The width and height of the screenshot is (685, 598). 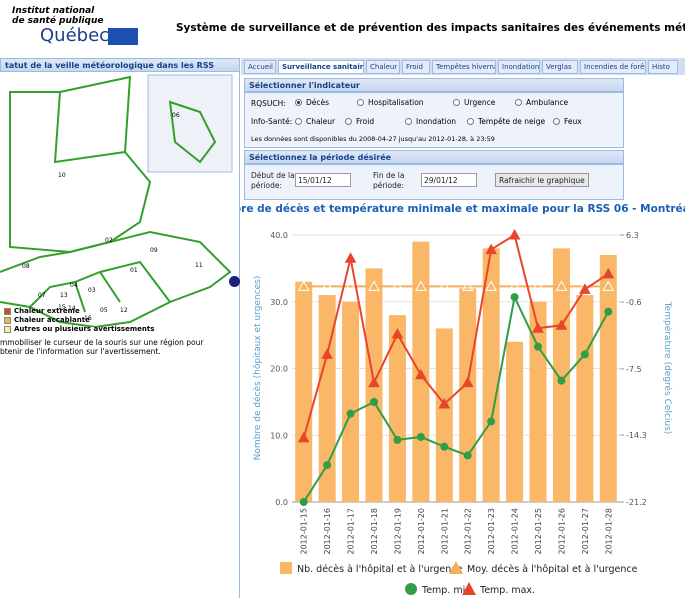 What do you see at coordinates (573, 121) in the screenshot?
I see `radio-label: Feux` at bounding box center [573, 121].